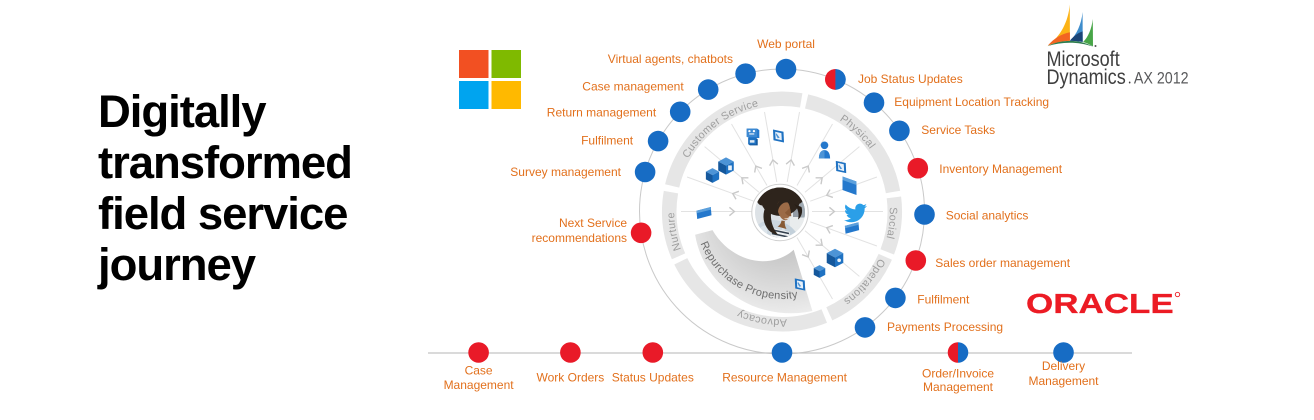 This screenshot has height=420, width=1314. I want to click on svg-text: Job Status Updates, so click(910, 79).